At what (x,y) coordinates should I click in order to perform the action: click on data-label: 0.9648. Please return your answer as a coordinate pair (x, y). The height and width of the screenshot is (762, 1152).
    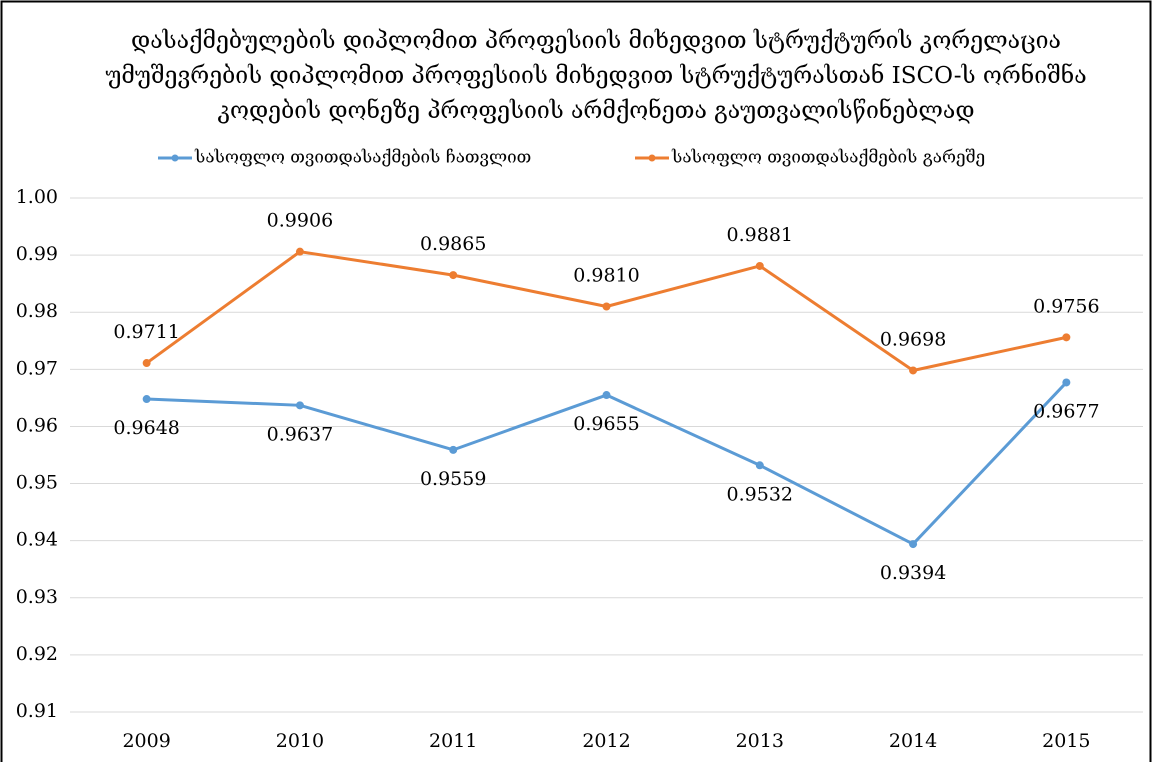
    Looking at the image, I should click on (146, 428).